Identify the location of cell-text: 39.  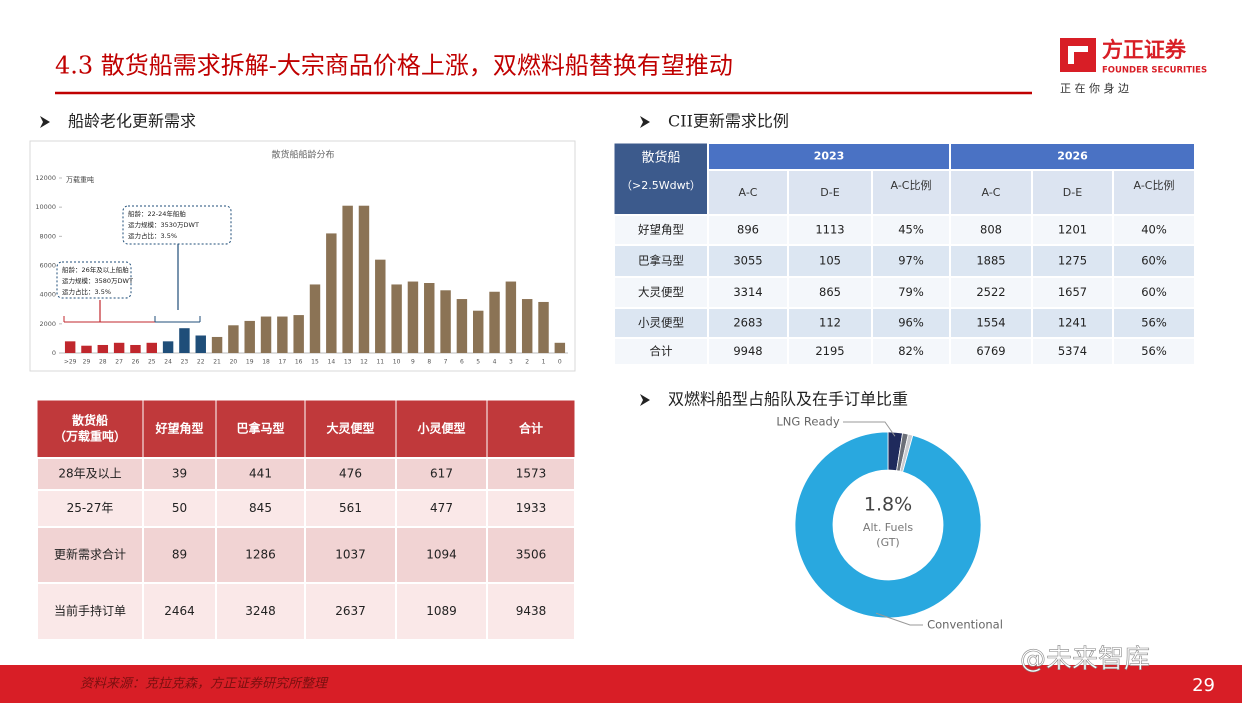
(179, 474).